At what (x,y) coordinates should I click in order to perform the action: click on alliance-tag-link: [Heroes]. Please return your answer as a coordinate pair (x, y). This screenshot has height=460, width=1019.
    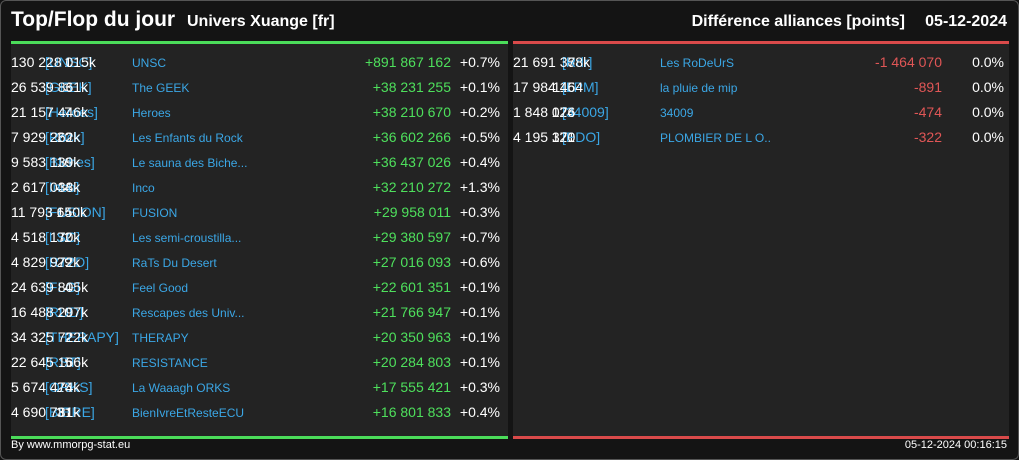
    Looking at the image, I should click on (71, 112).